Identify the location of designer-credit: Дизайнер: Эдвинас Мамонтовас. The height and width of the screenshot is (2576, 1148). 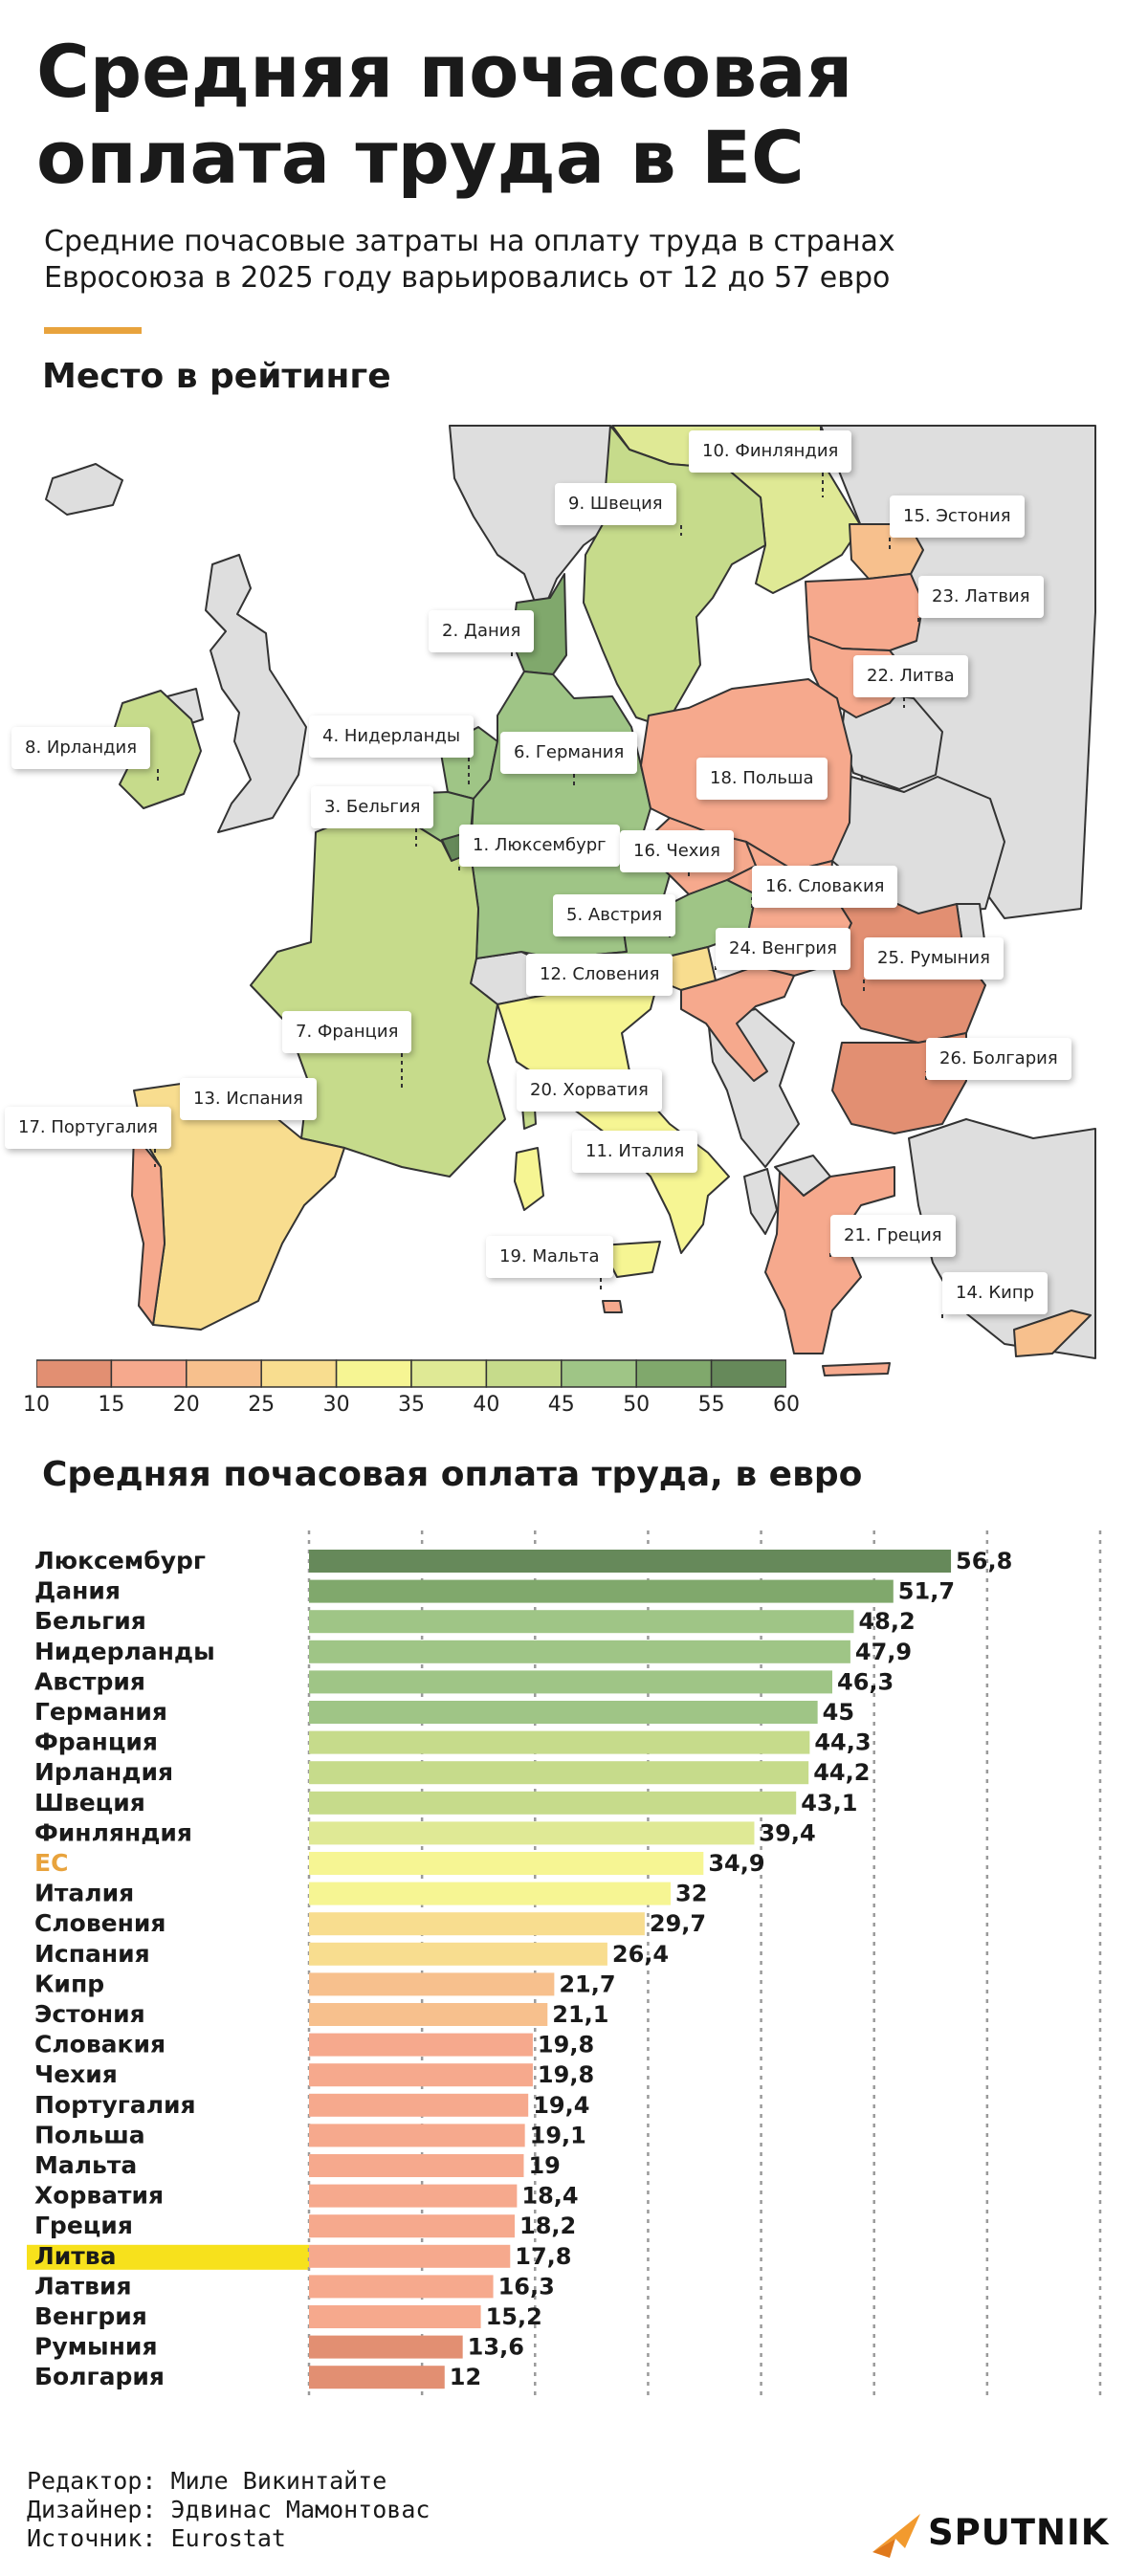
(228, 2509).